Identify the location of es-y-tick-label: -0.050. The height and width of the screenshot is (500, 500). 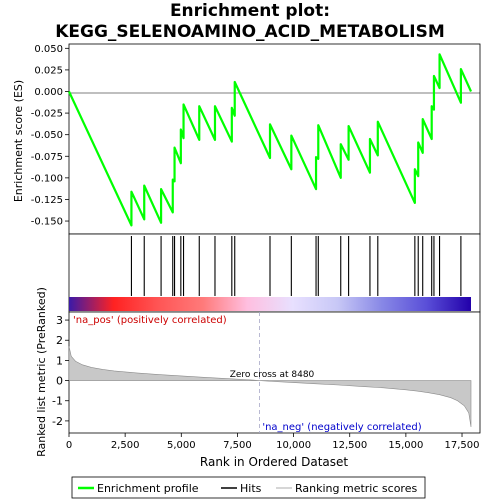
(47, 135).